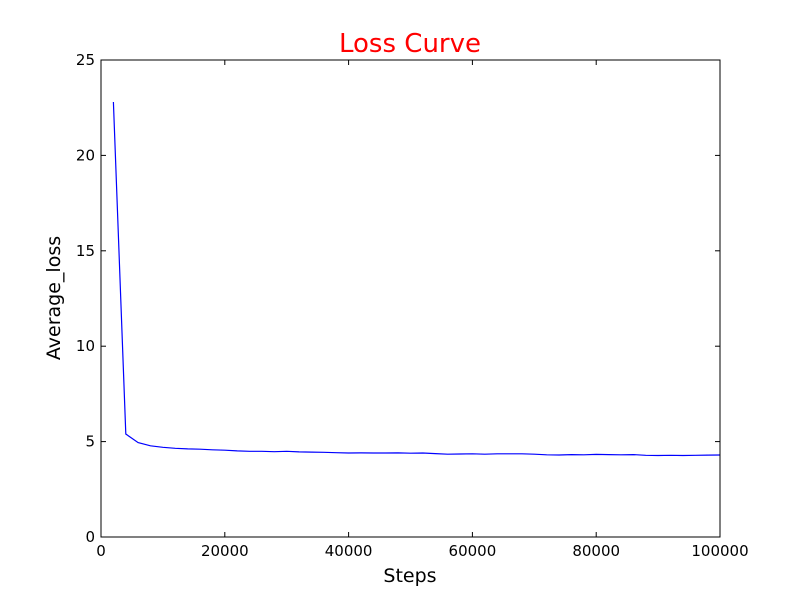  I want to click on x-tick-label: 20000, so click(225, 551).